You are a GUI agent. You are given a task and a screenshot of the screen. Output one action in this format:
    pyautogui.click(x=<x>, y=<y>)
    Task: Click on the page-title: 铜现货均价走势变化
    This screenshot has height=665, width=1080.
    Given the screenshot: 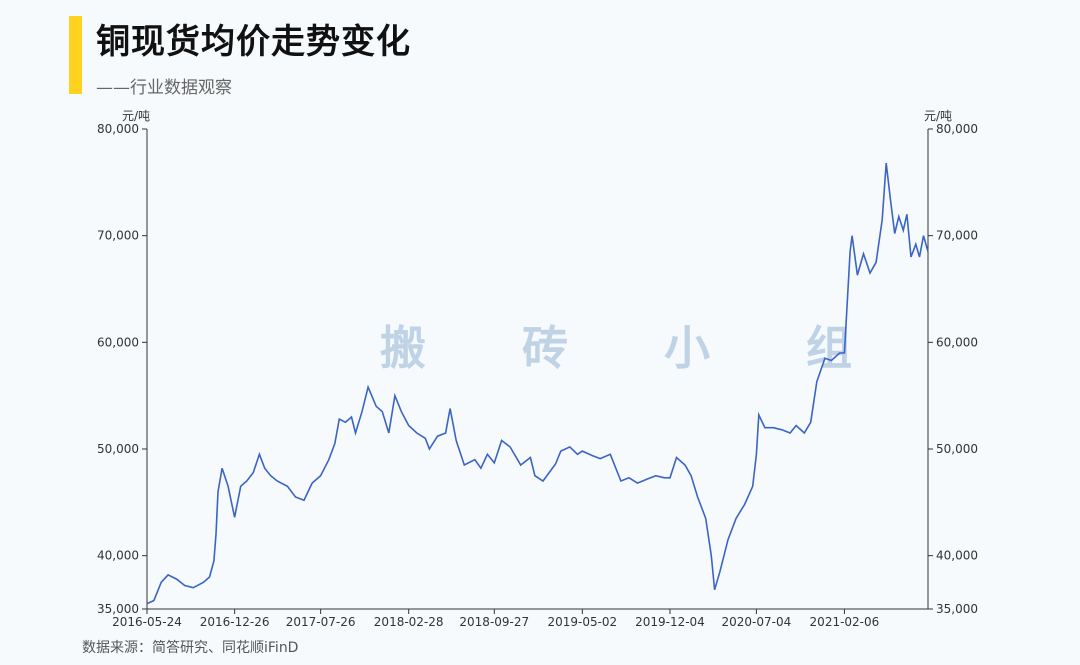 What is the action you would take?
    pyautogui.click(x=253, y=42)
    